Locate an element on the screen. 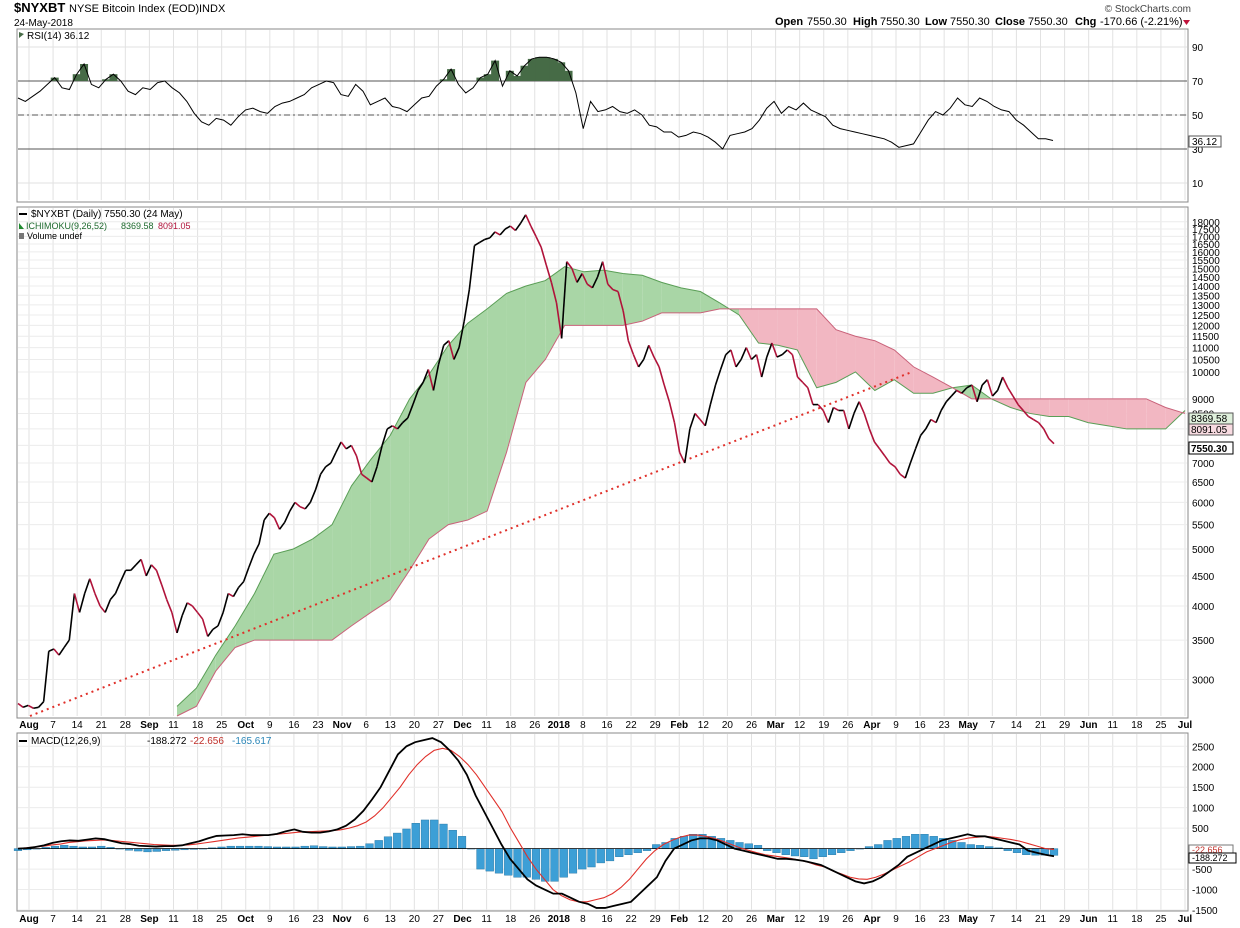 Image resolution: width=1240 pixels, height=928 pixels. x-axis-tick-label: 23 is located at coordinates (945, 725).